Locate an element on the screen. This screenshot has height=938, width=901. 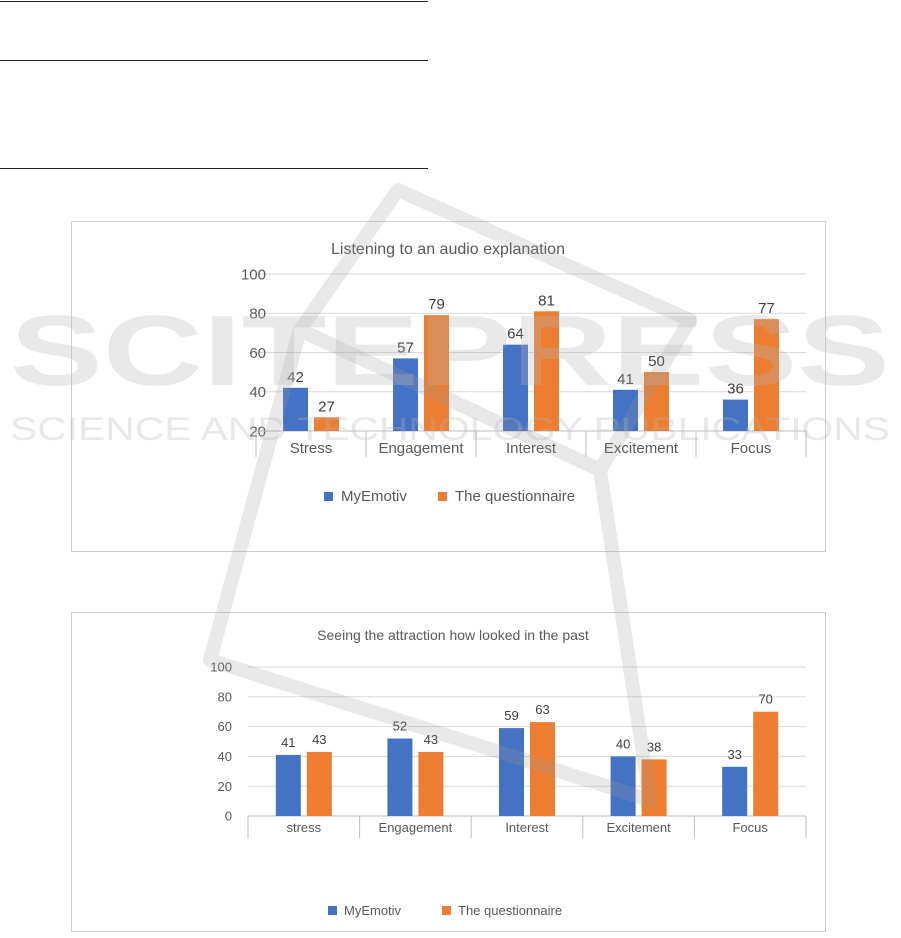
data-label: 52 is located at coordinates (400, 726).